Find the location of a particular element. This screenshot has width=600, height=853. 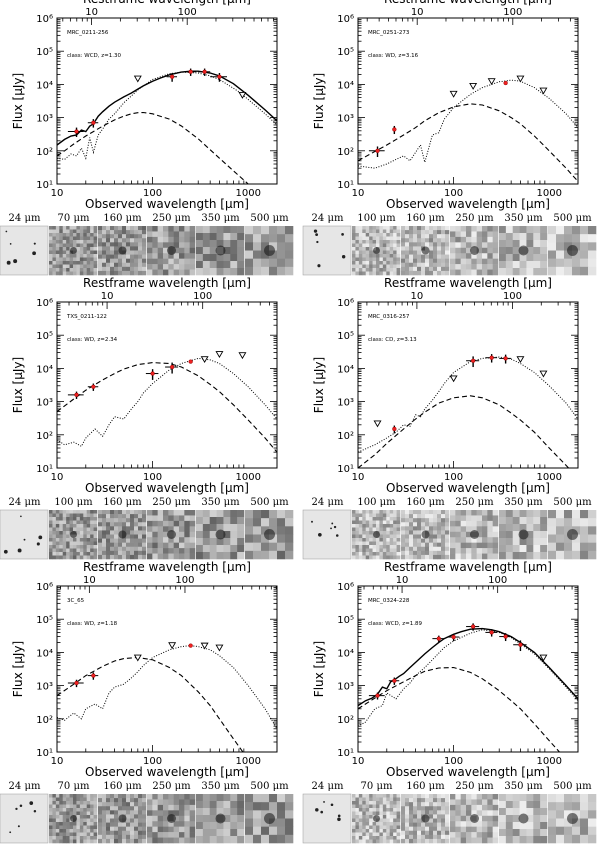

x-tick-label: 10 is located at coordinates (358, 477).